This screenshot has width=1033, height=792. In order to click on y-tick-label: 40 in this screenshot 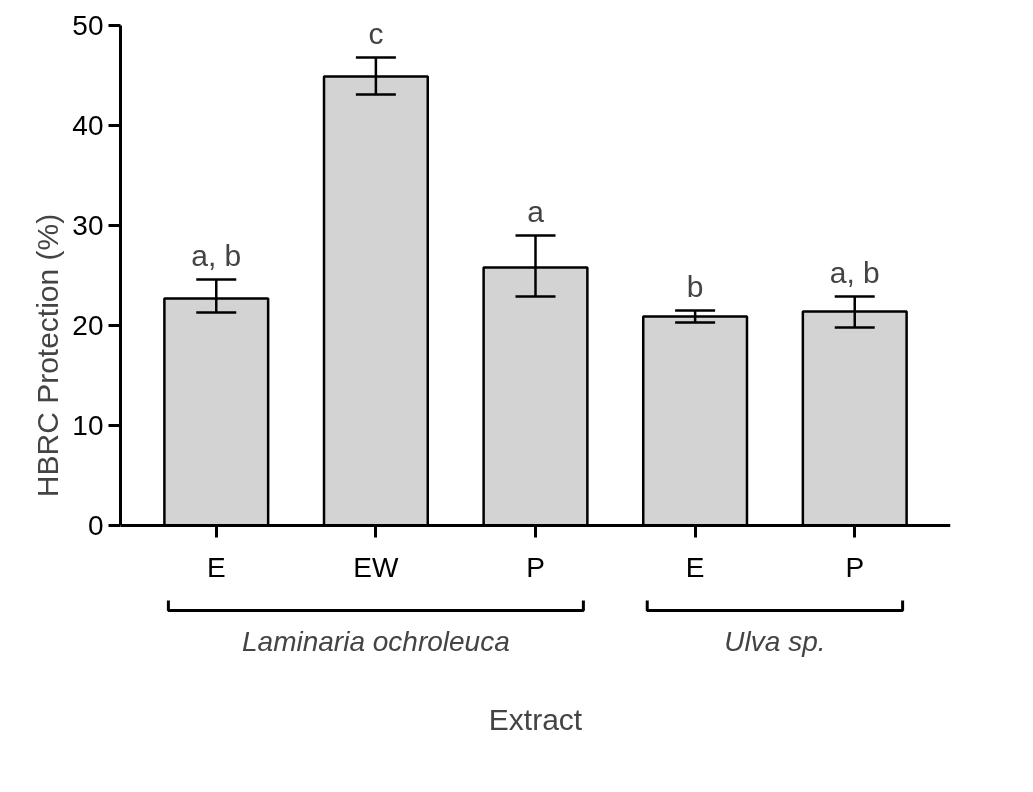, I will do `click(88, 125)`.